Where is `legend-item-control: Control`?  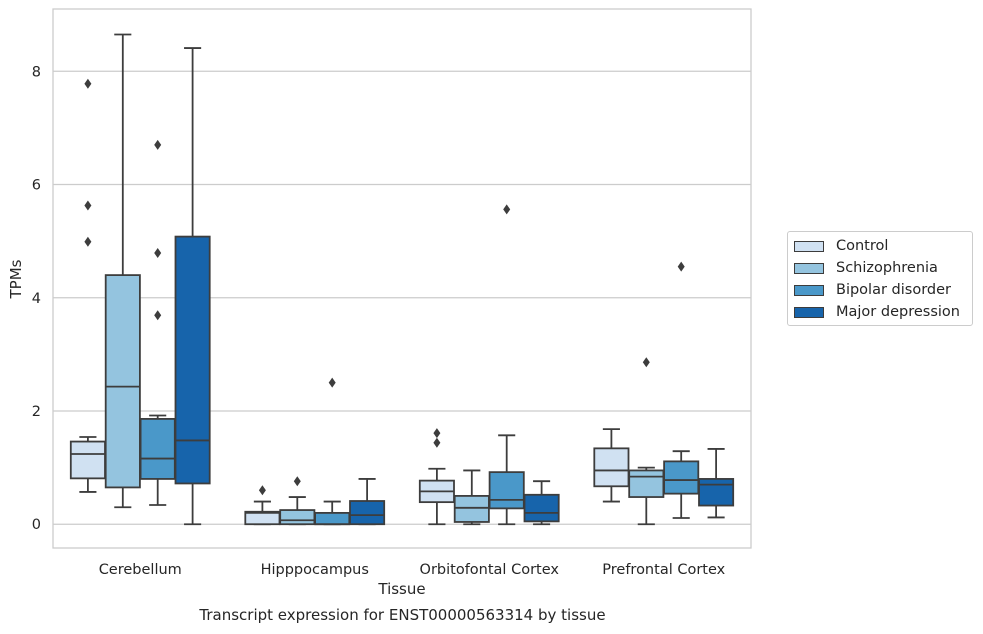
legend-item-control: Control is located at coordinates (841, 246).